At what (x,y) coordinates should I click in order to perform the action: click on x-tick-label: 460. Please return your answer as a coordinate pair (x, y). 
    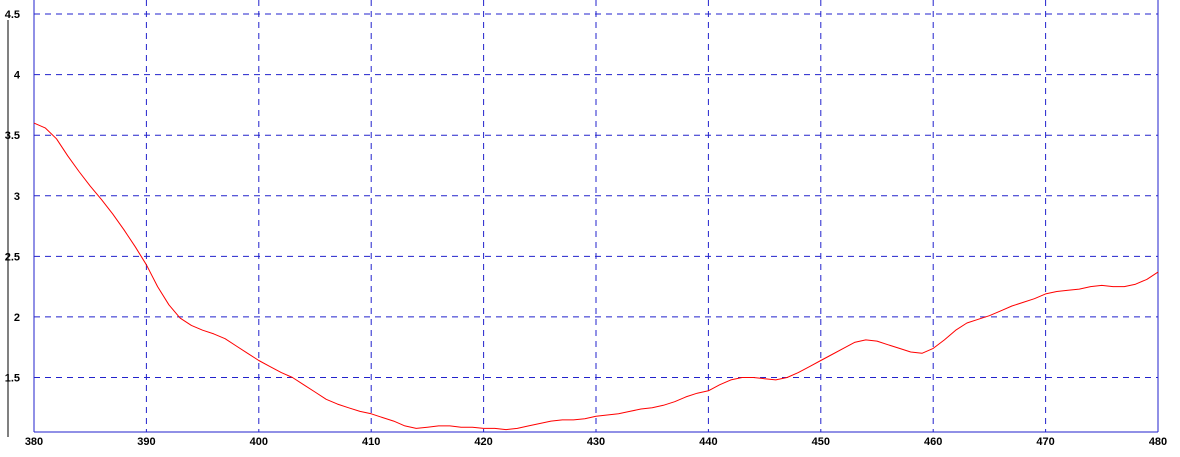
    Looking at the image, I should click on (933, 442).